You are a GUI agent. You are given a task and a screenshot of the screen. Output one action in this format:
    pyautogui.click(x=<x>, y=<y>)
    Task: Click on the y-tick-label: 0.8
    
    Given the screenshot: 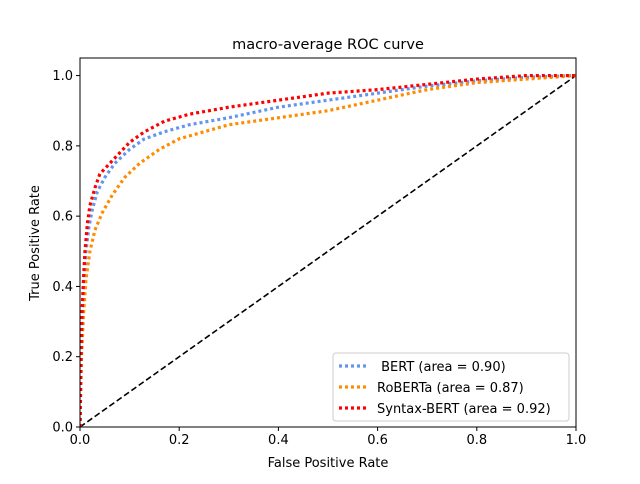 What is the action you would take?
    pyautogui.click(x=62, y=146)
    